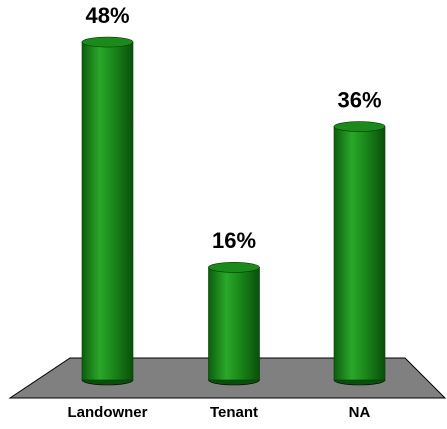  Describe the element at coordinates (360, 412) in the screenshot. I see `x-tick-label: NA` at that location.